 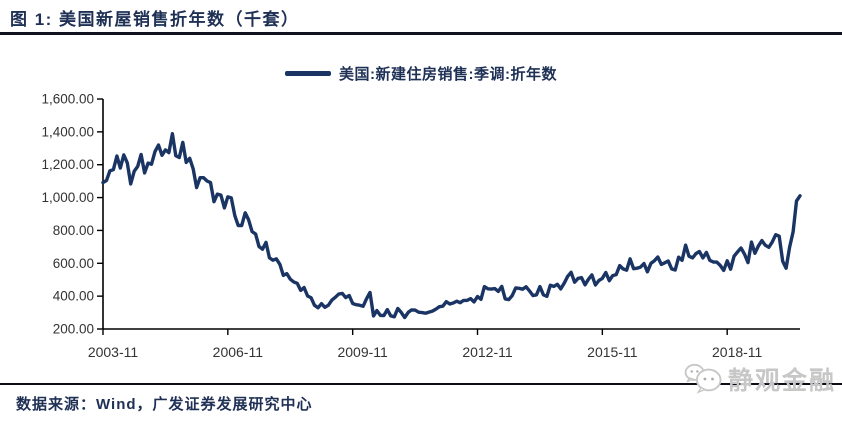 I want to click on legend-label: 美国:新建住房销售:季调:折年数, so click(x=448, y=74).